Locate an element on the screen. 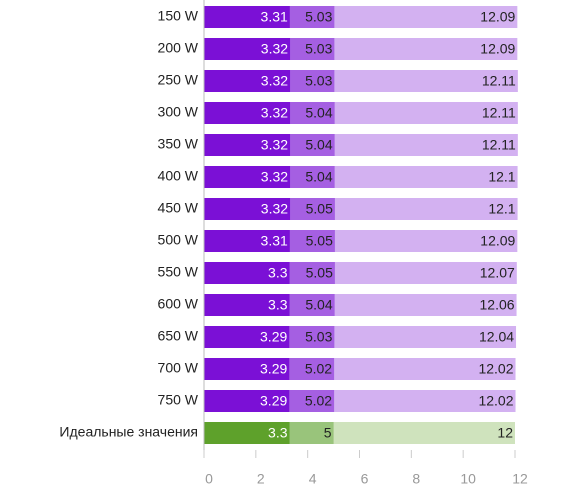 The height and width of the screenshot is (490, 575). category-label: 200 W is located at coordinates (178, 48).